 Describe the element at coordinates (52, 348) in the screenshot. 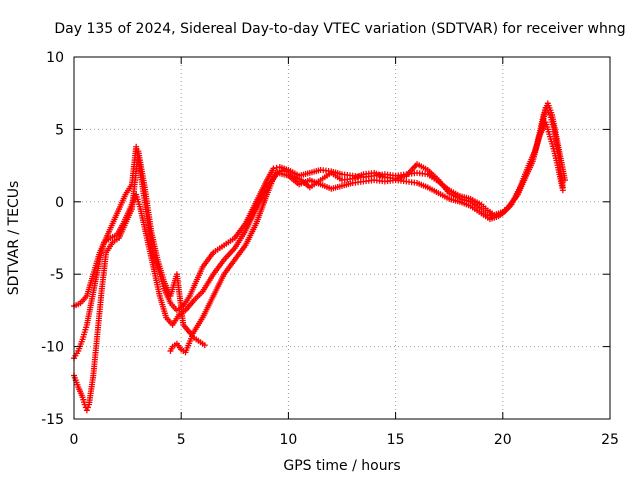

I see `y-tick-label: -10` at that location.